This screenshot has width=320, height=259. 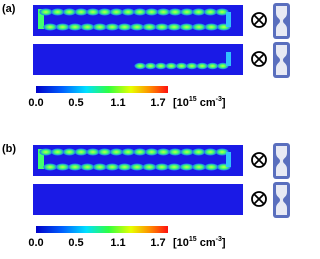 I want to click on panel-label: (b), so click(x=9, y=149).